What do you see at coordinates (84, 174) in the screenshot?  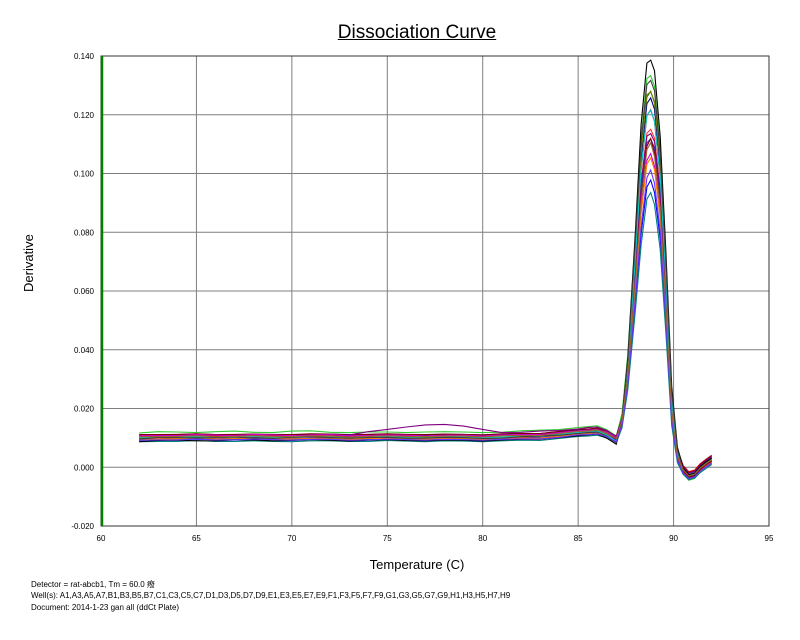 I see `y-tick-label: 0.100` at bounding box center [84, 174].